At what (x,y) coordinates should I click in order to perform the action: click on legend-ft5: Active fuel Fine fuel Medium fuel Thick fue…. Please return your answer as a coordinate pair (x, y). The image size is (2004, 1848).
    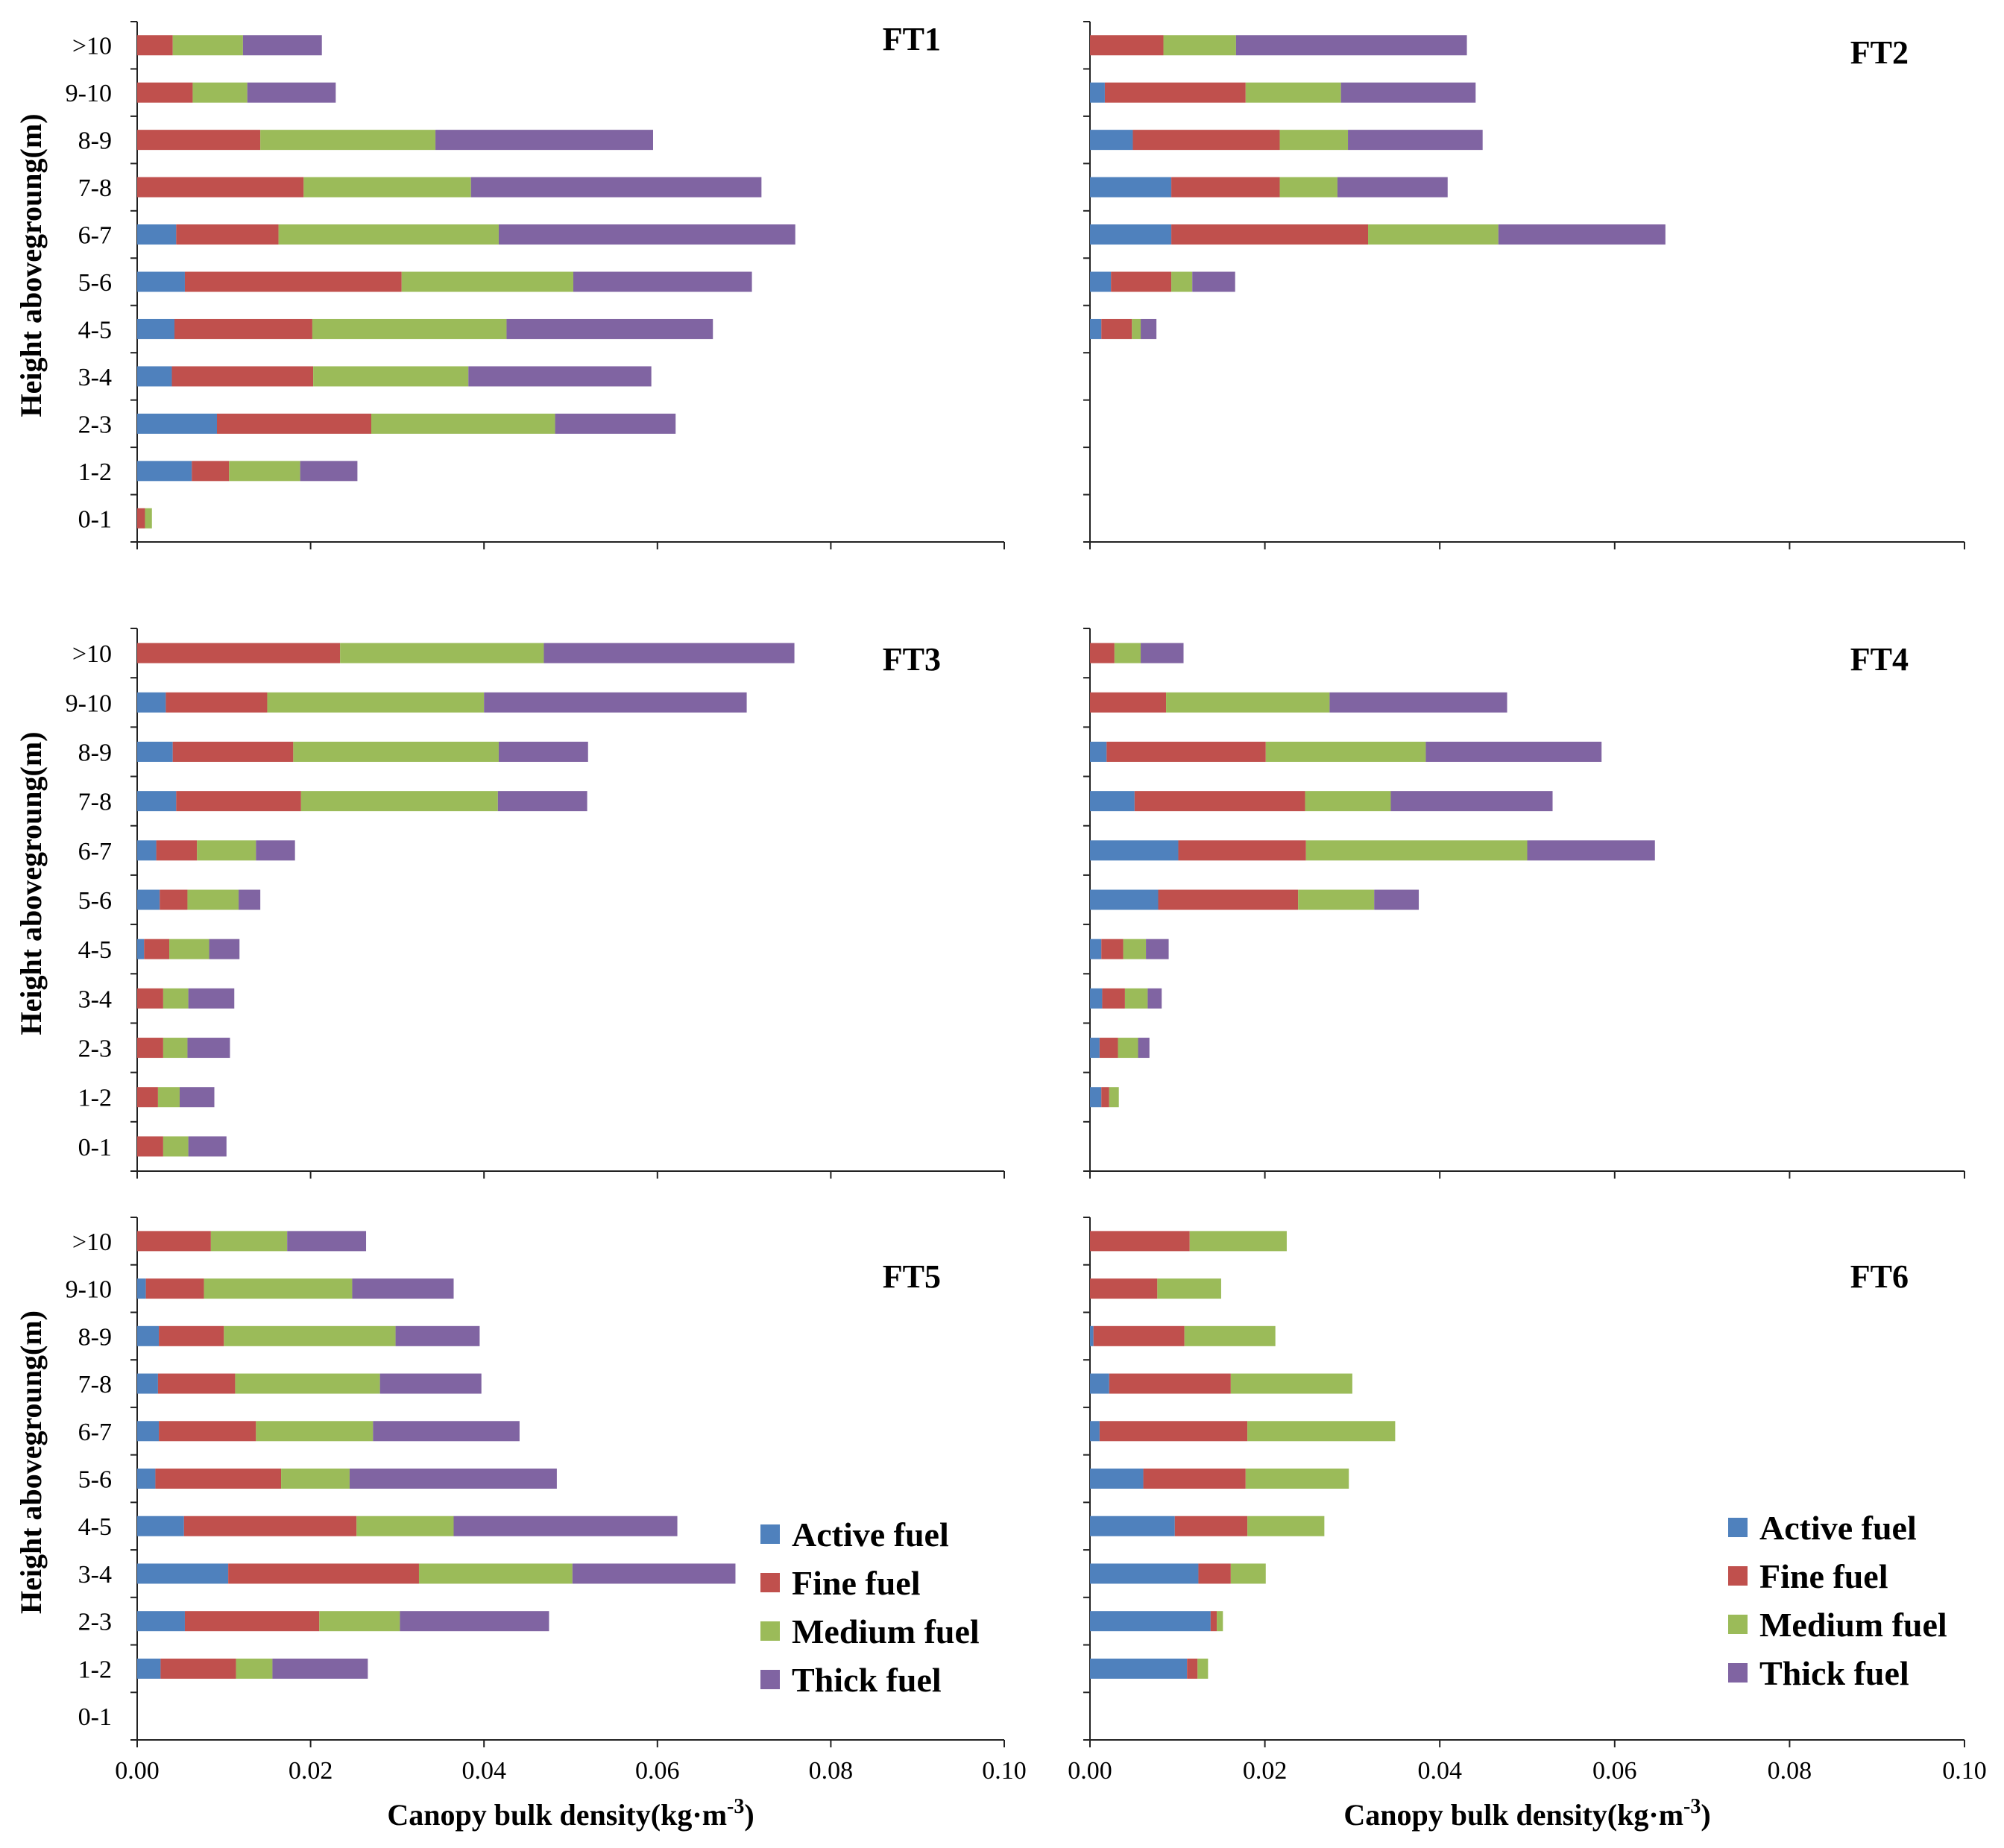
    Looking at the image, I should click on (870, 1608).